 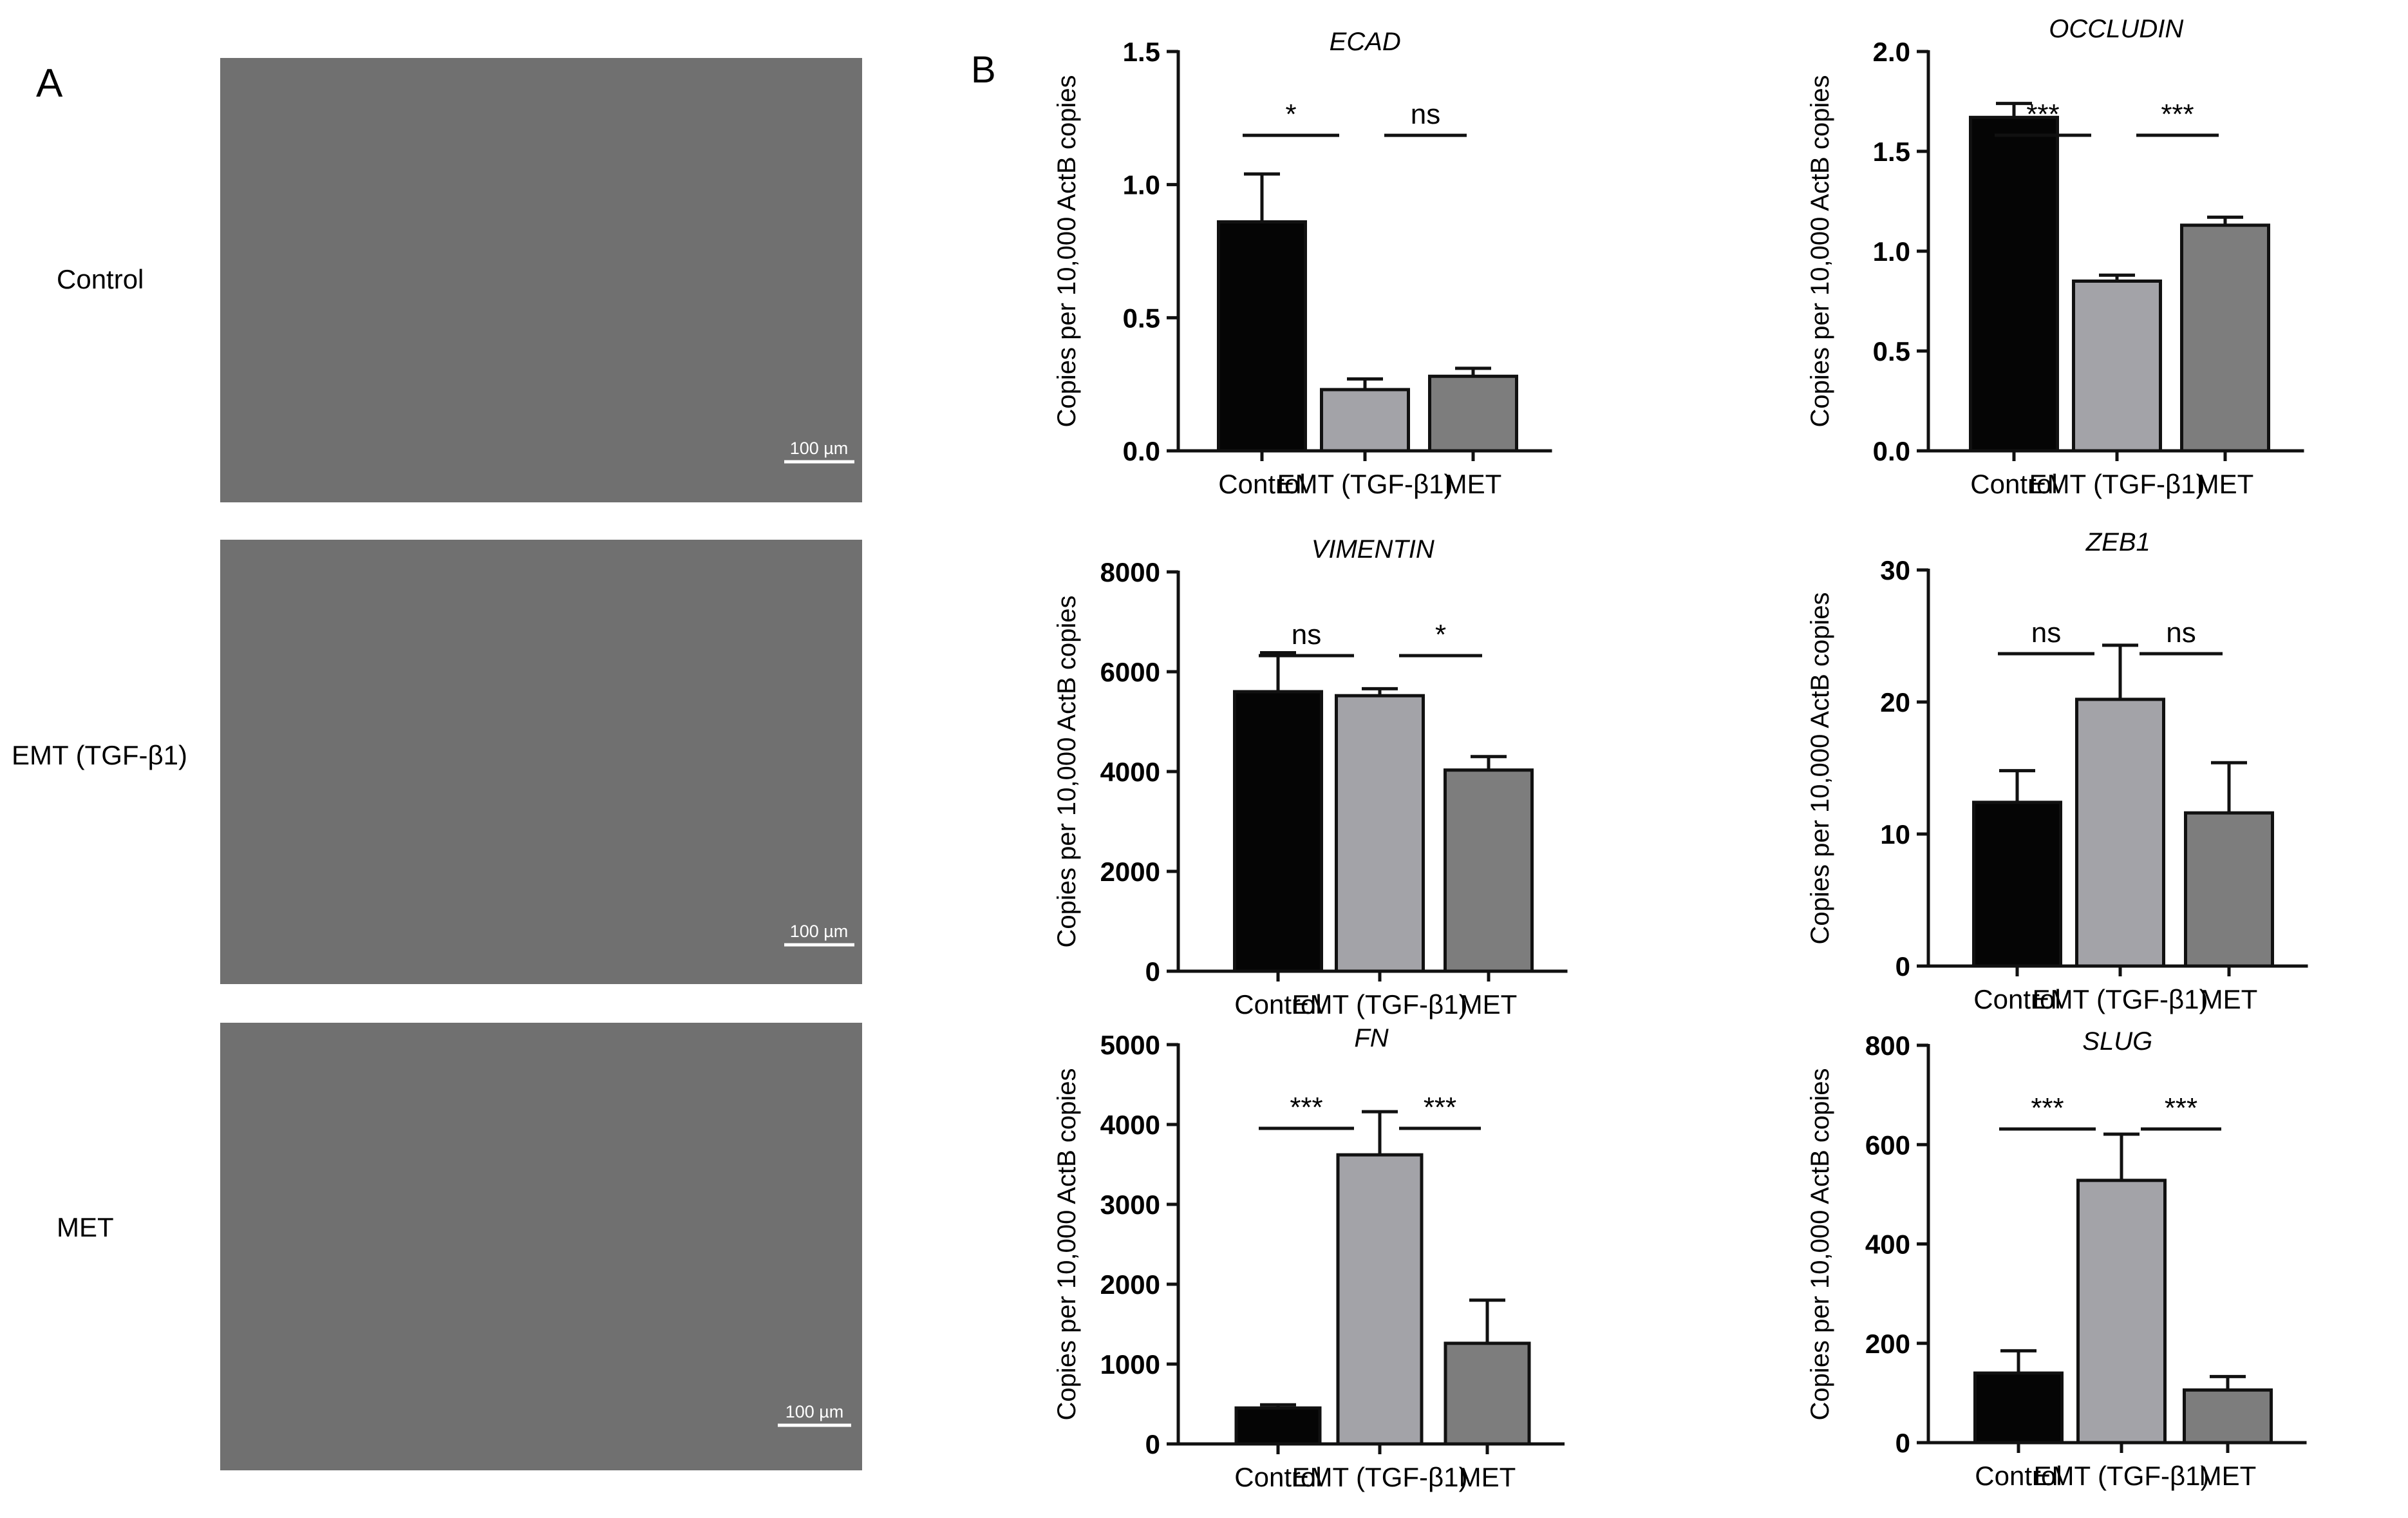 What do you see at coordinates (2117, 1041) in the screenshot?
I see `chart-title: SLUG` at bounding box center [2117, 1041].